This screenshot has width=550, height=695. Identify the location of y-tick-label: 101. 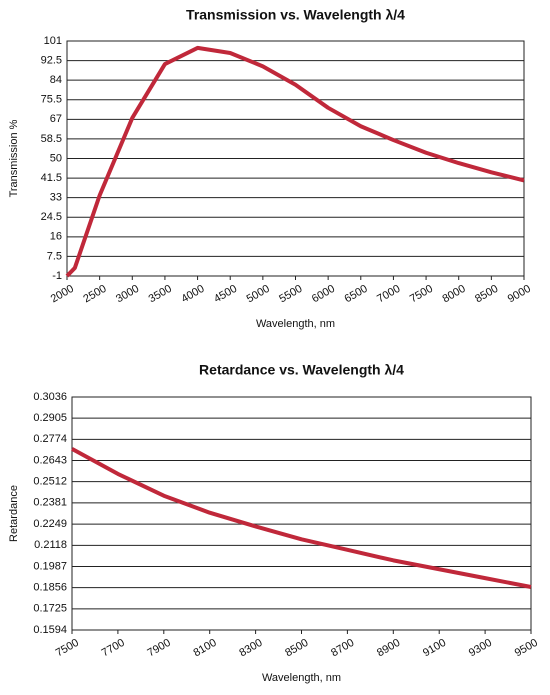
(53, 41).